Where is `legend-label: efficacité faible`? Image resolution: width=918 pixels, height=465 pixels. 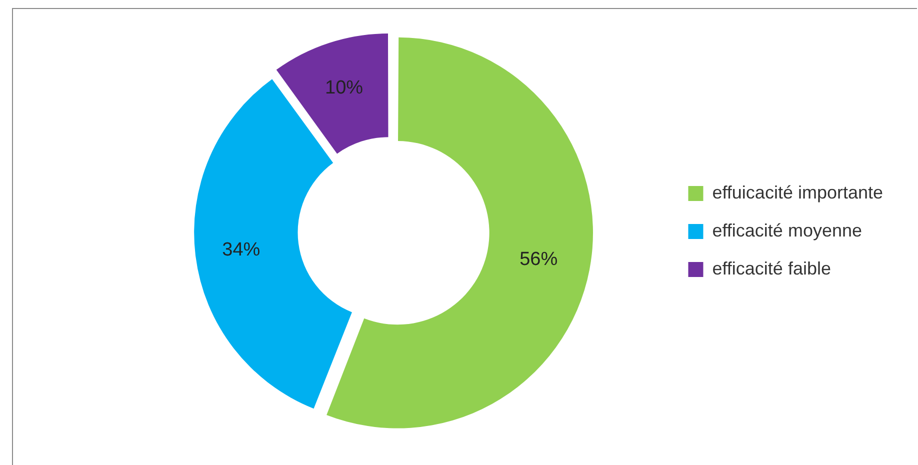
legend-label: efficacité faible is located at coordinates (771, 268).